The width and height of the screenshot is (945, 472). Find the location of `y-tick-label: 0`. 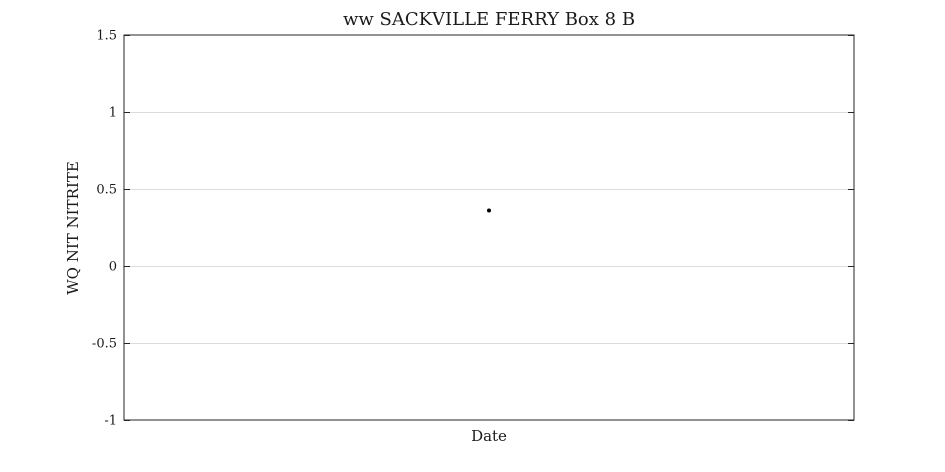

y-tick-label: 0 is located at coordinates (113, 267).